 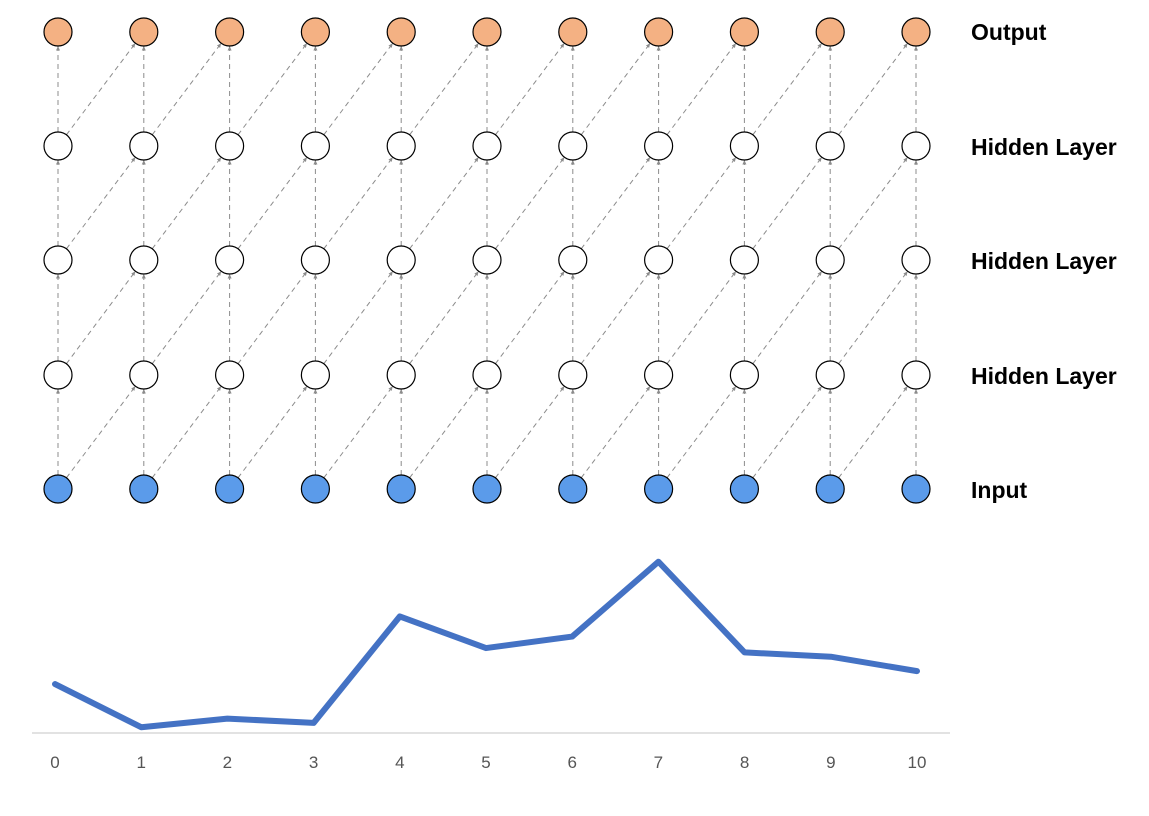 What do you see at coordinates (227, 762) in the screenshot?
I see `x-tick-label: 2` at bounding box center [227, 762].